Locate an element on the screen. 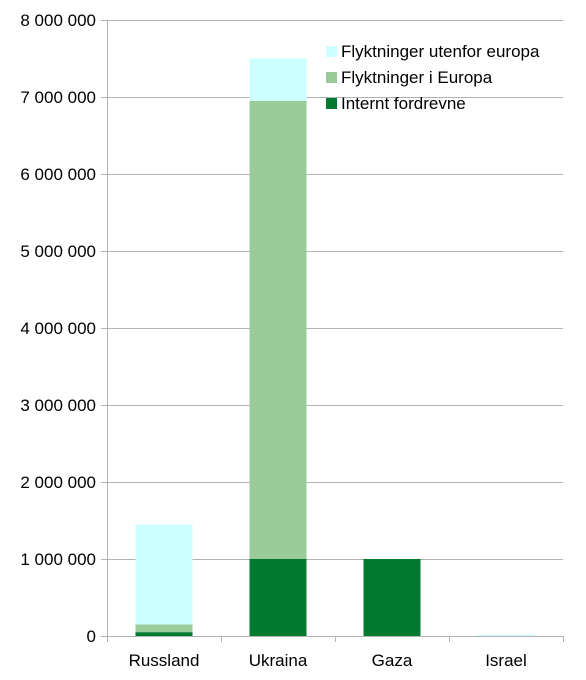  y-tick-label: 6 000 000 is located at coordinates (58, 174).